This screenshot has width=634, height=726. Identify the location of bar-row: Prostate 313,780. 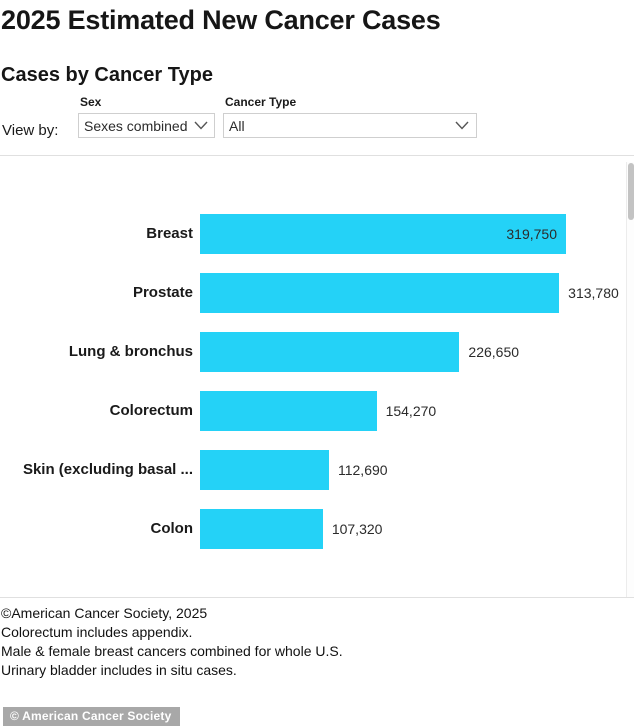
(317, 292).